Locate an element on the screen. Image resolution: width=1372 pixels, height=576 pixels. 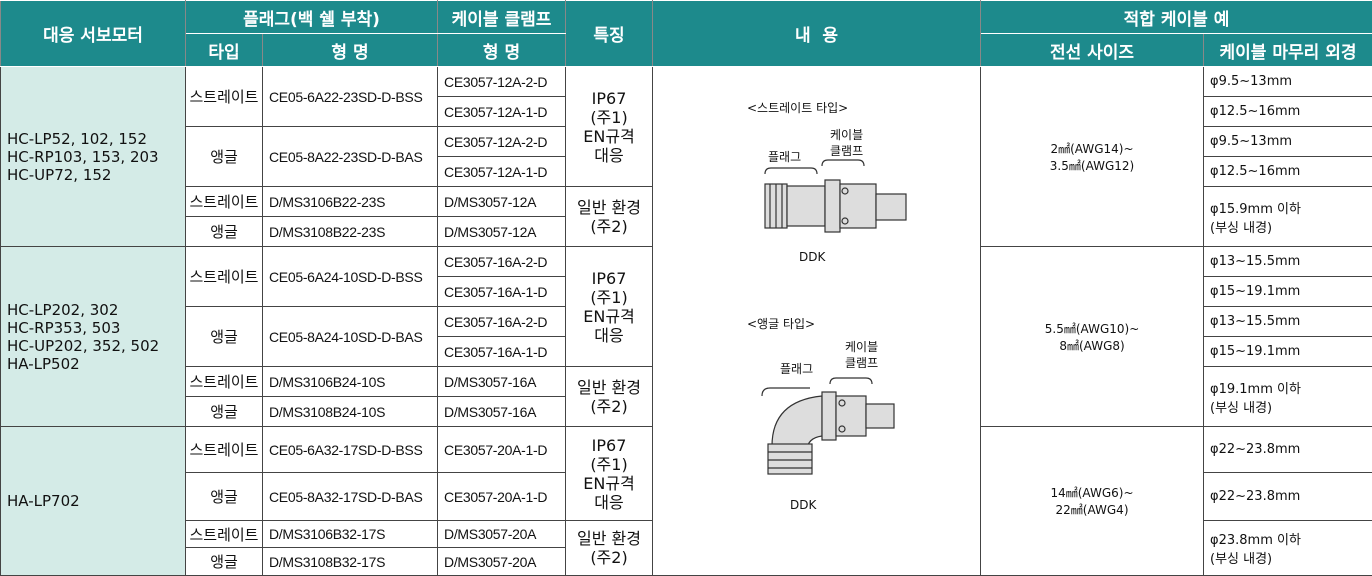
plug-model-cell: CE05-8A22-23SD-D-BAS is located at coordinates (350, 156).